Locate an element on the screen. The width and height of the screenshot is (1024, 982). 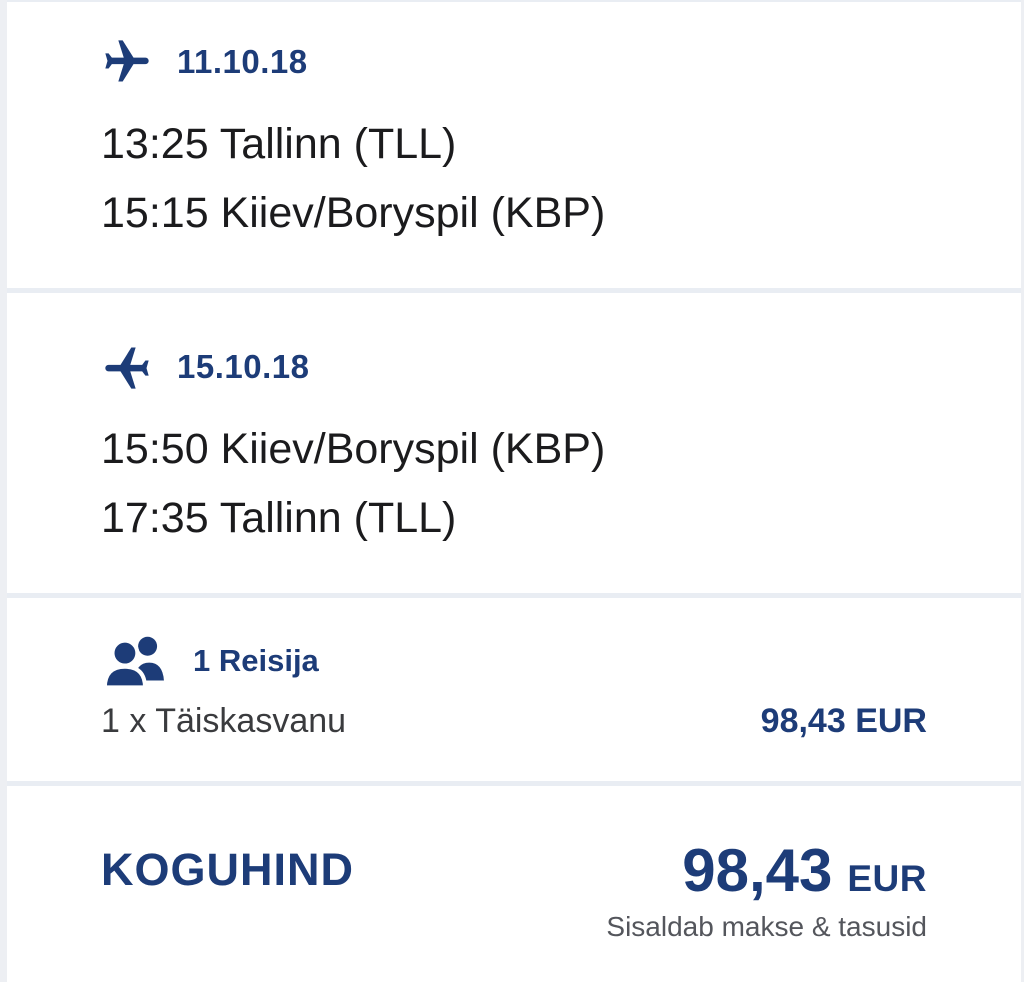
total-price-block: 98,43 EUR Sisaldab makse & tasusid is located at coordinates (766, 889).